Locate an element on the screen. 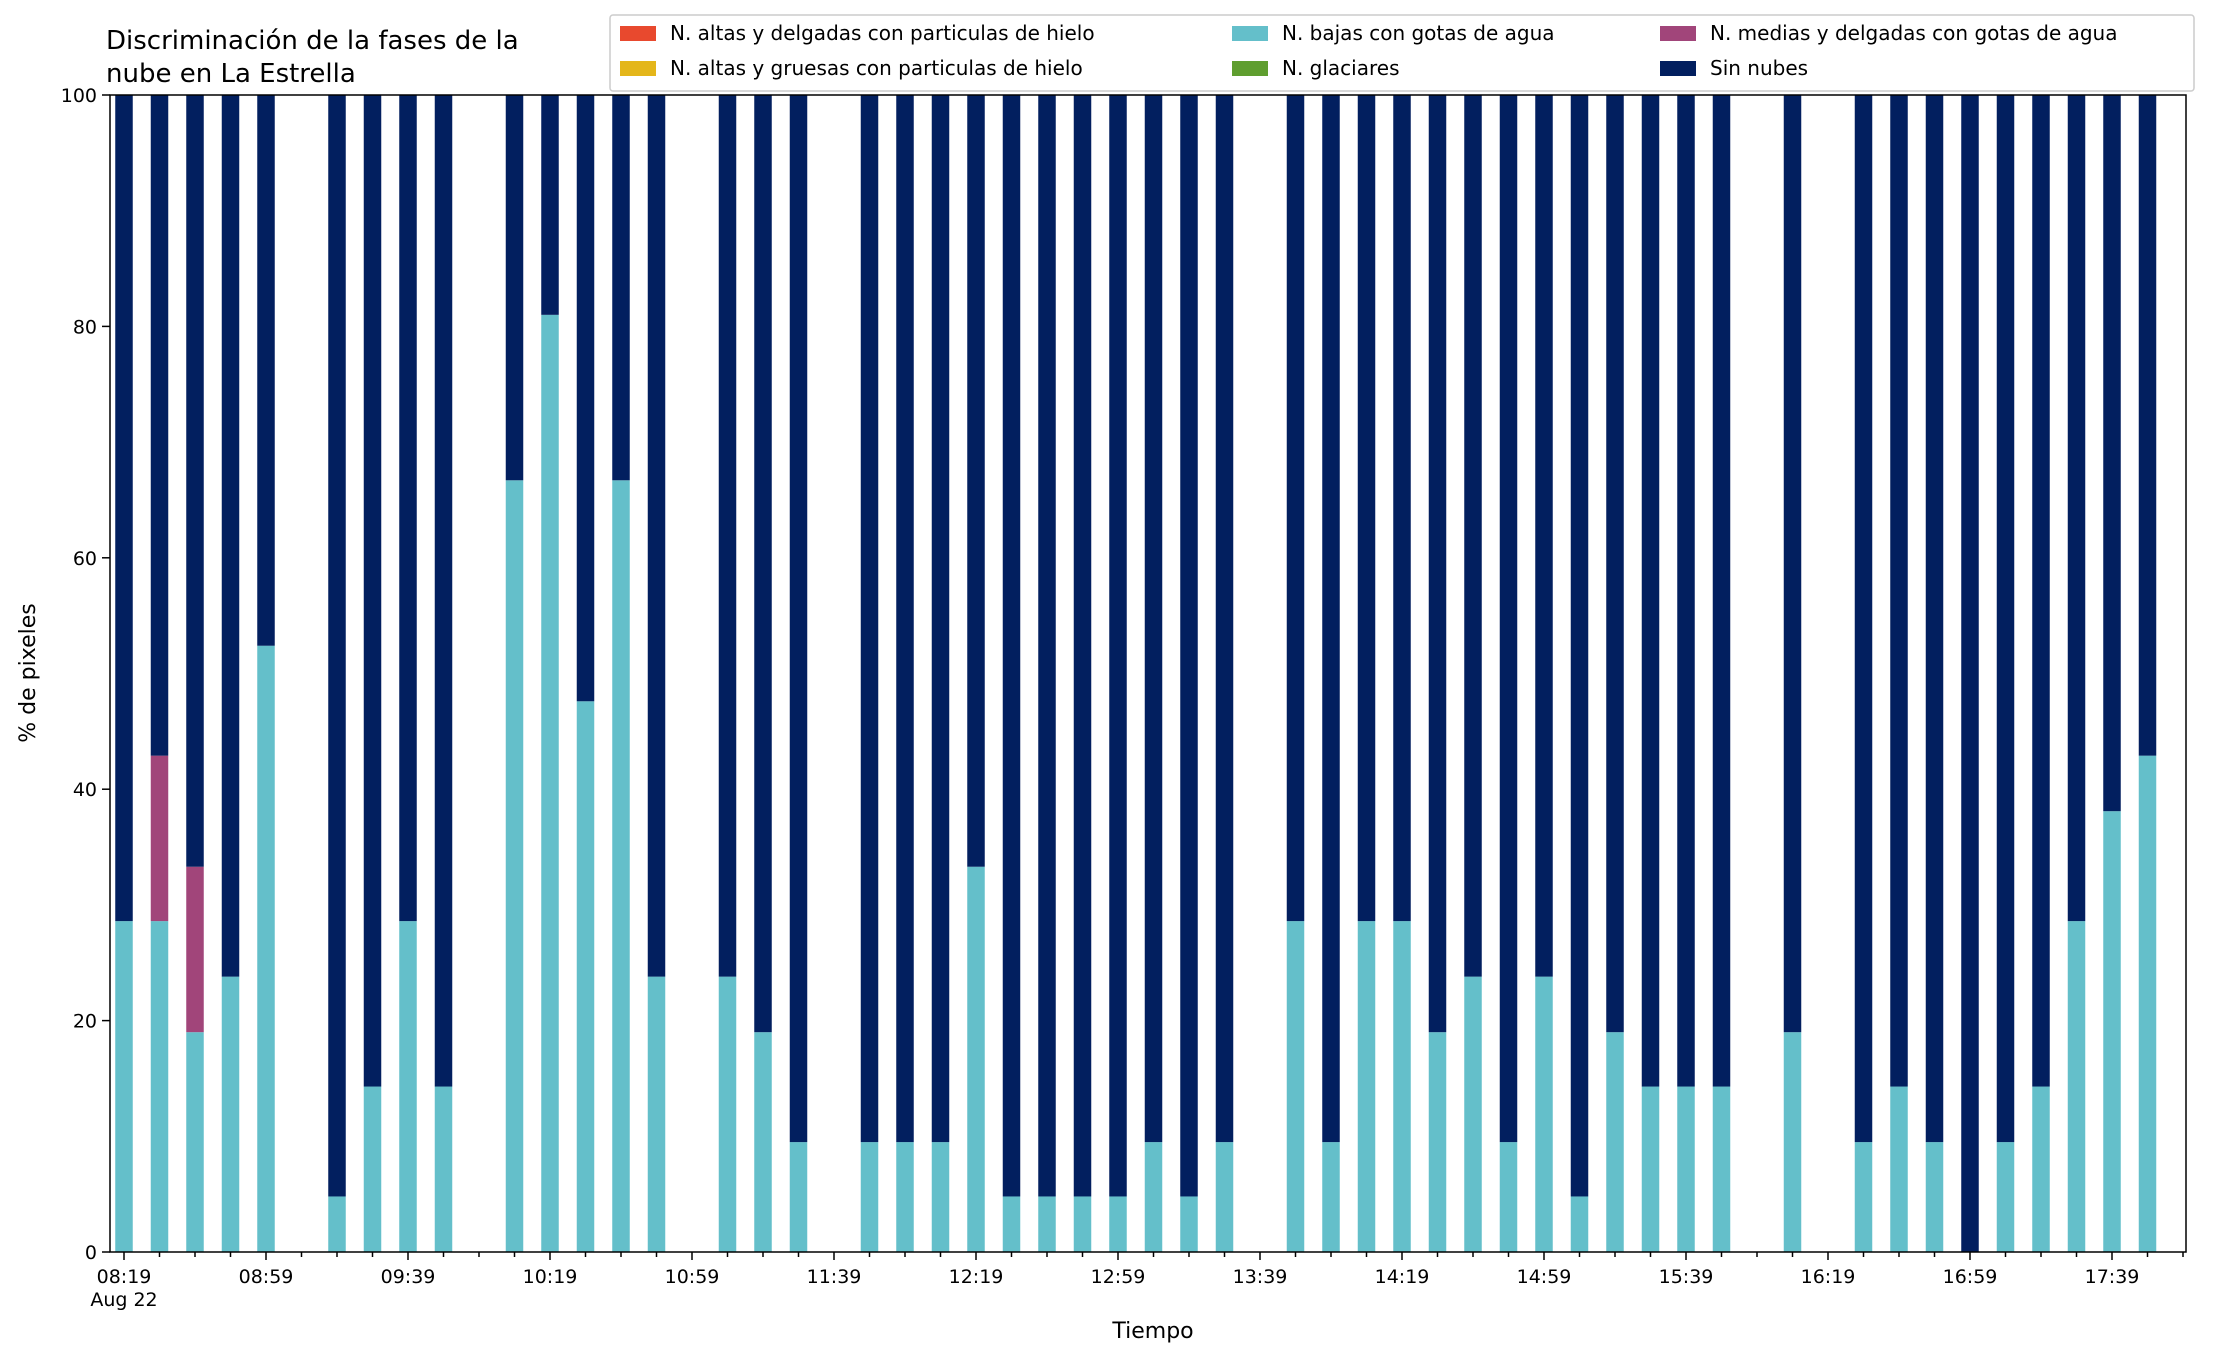 The image size is (2216, 1355). y-tick-label: 0 is located at coordinates (91, 1253).